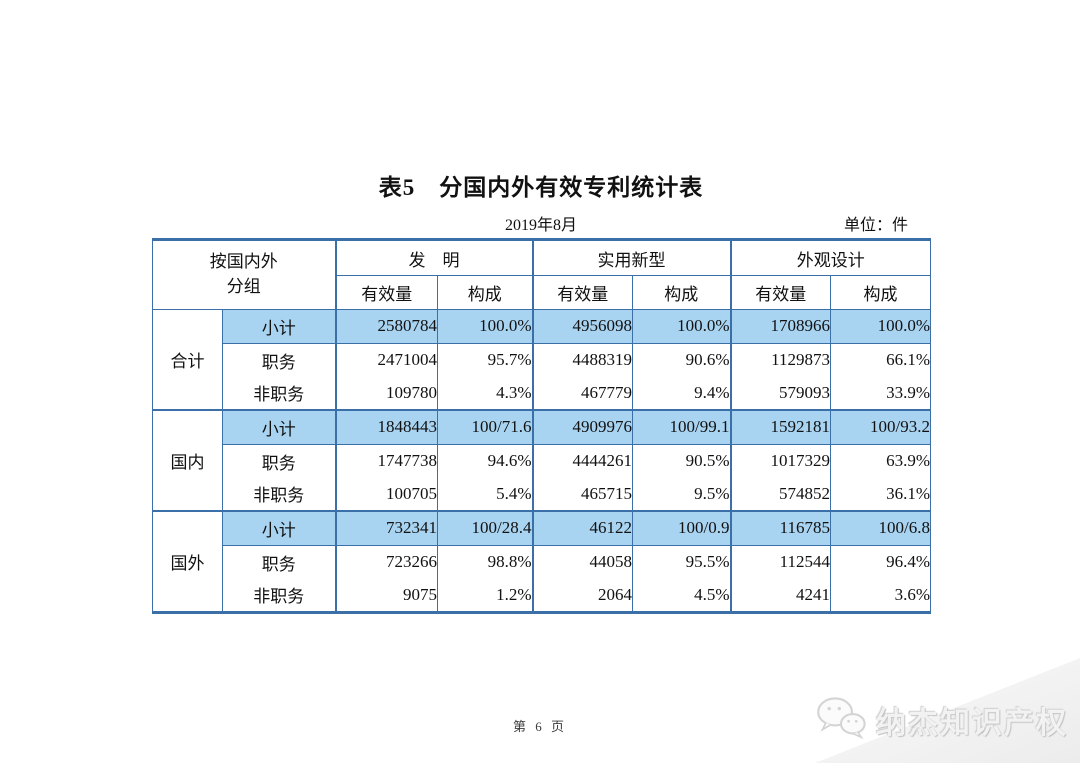  I want to click on percent-cell: 9.5%, so click(681, 494).